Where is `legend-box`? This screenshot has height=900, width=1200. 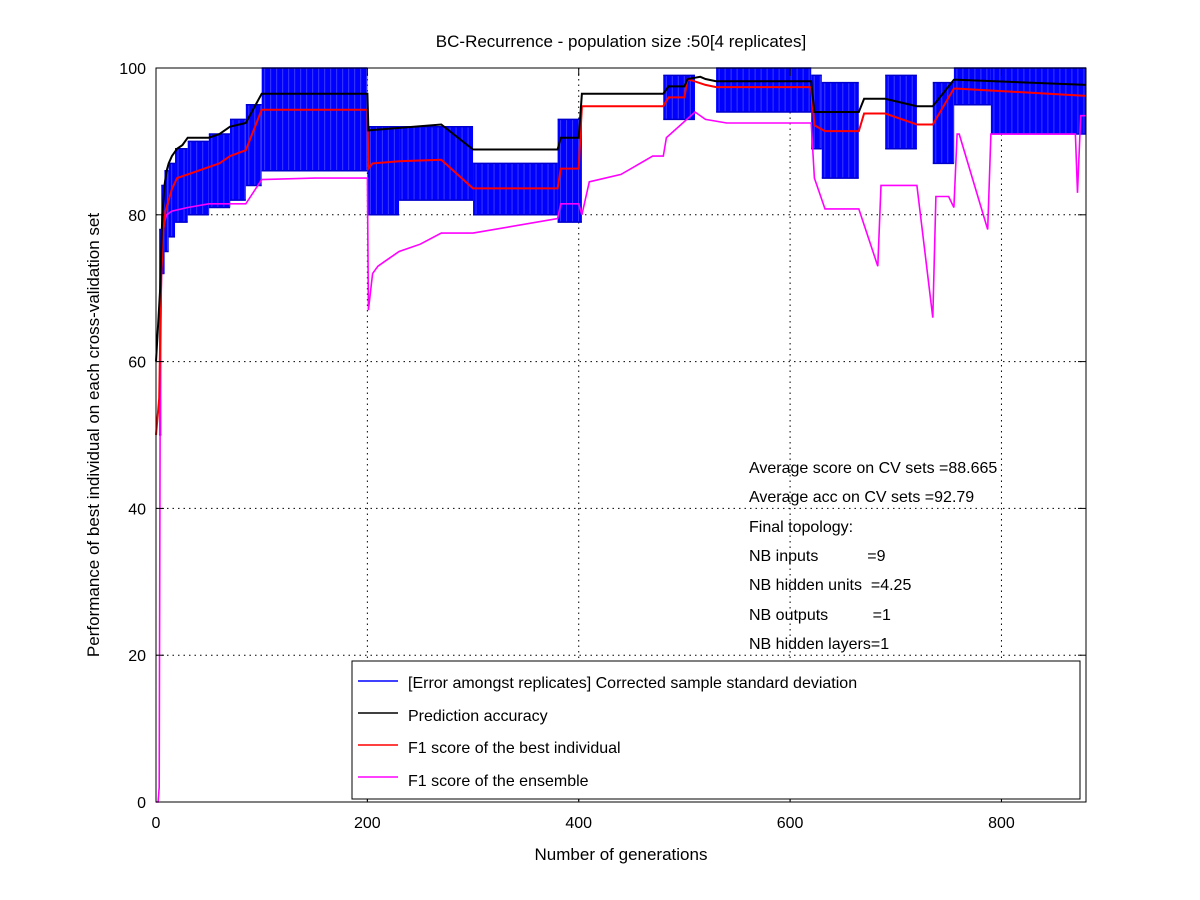 legend-box is located at coordinates (716, 730).